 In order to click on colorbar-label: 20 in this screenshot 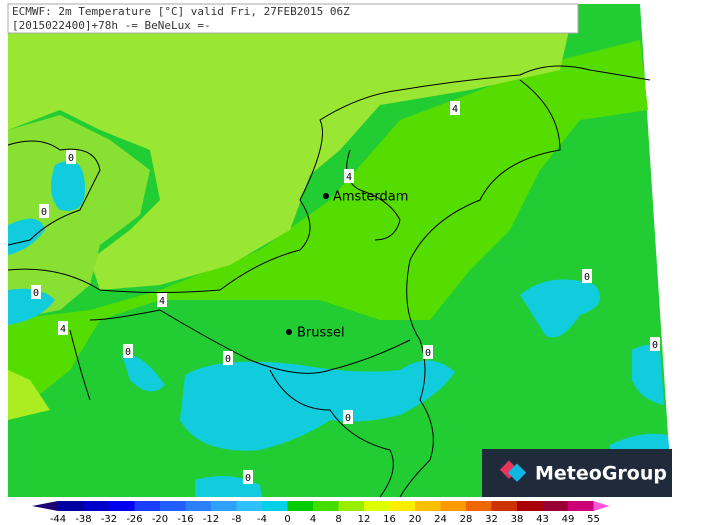, I will do `click(415, 519)`.